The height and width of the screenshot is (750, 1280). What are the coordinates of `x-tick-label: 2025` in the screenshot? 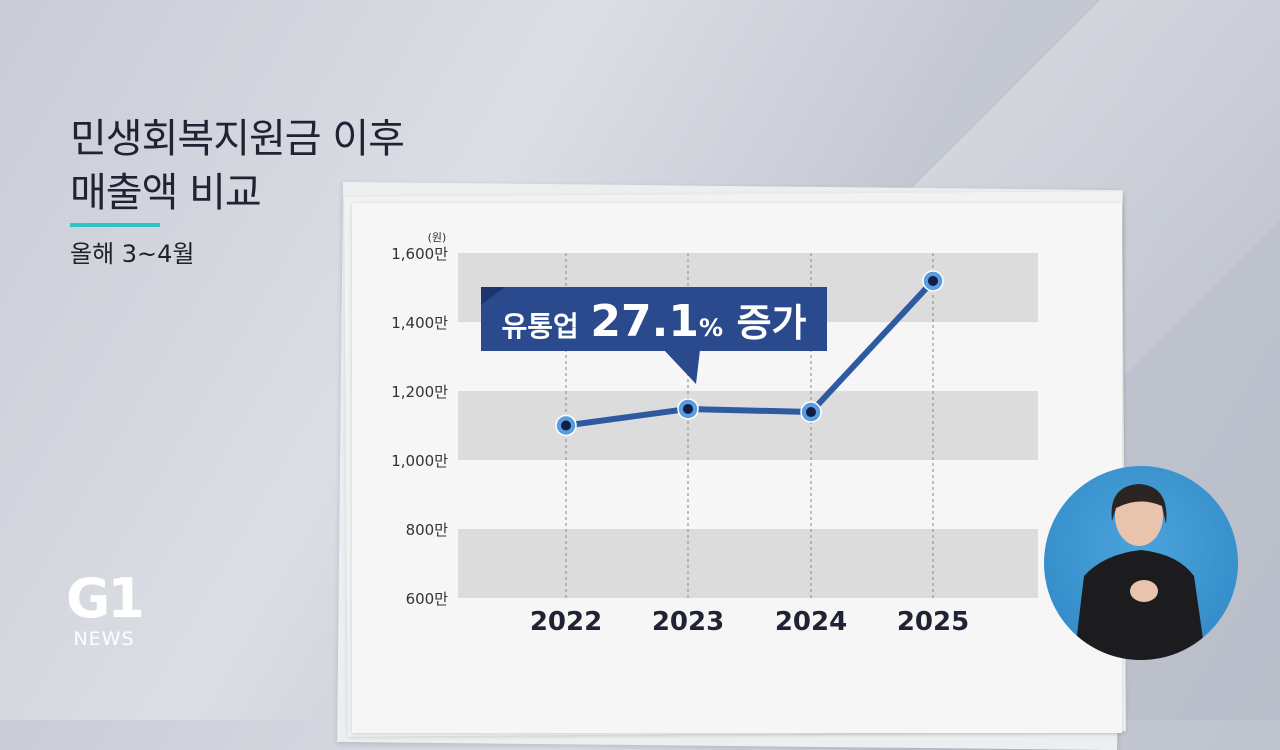 It's located at (933, 622).